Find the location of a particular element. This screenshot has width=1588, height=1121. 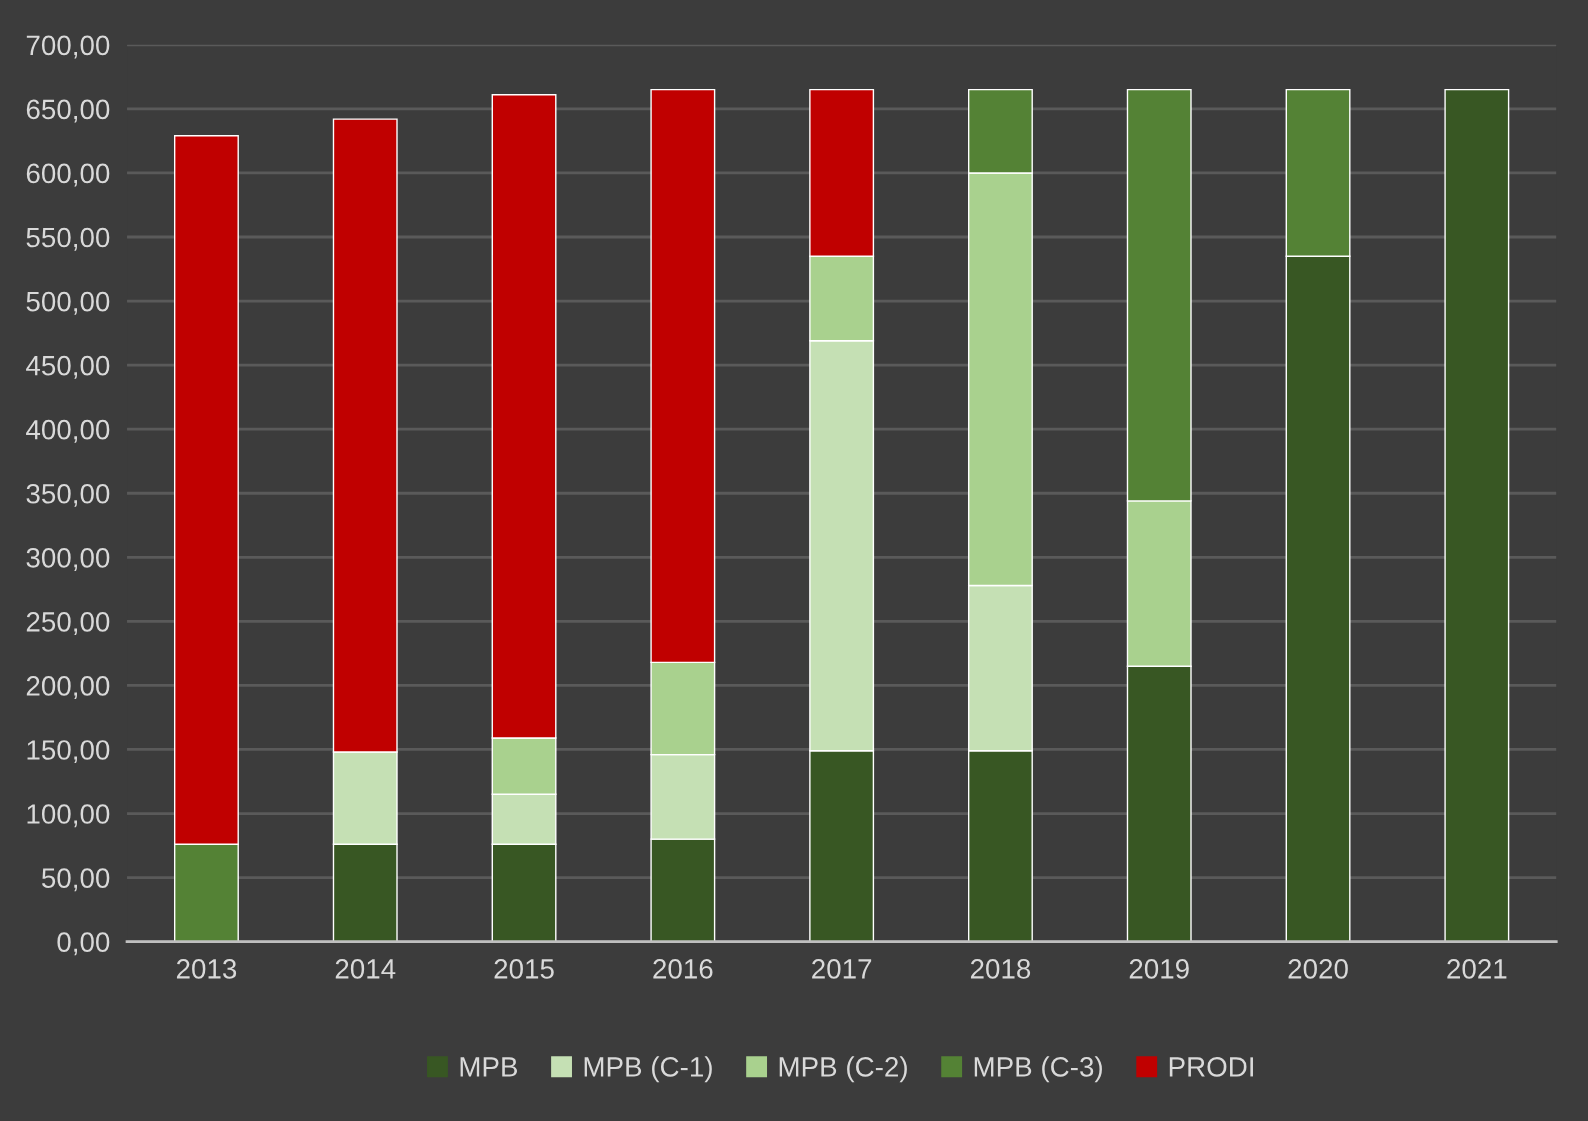

legend-label: PRODI is located at coordinates (1211, 1067).